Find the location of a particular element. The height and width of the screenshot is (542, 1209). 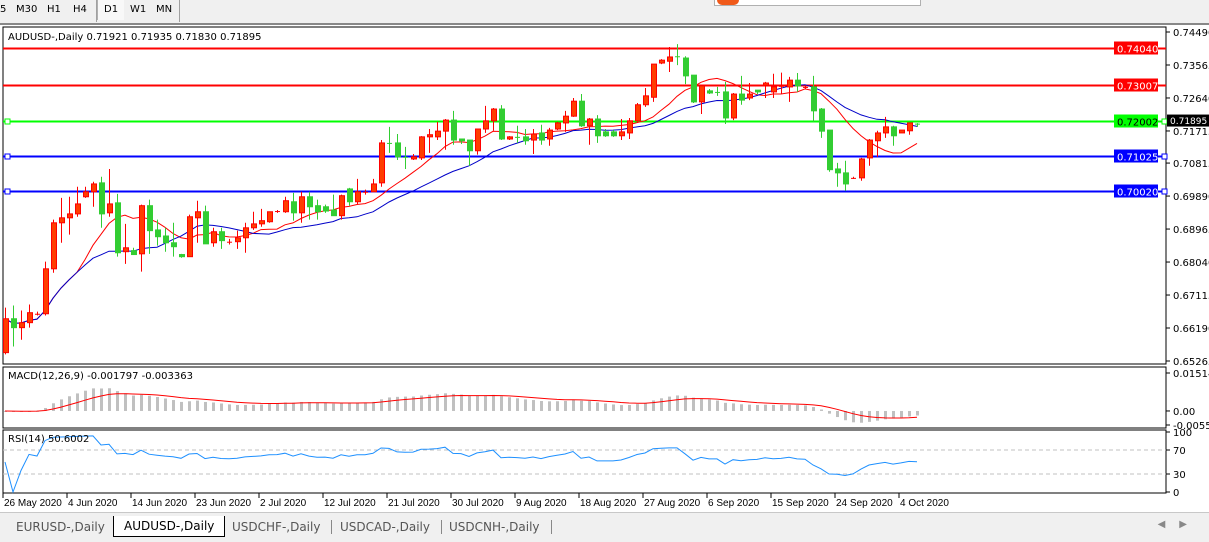

date-tick-label: 6 Sep 2020 is located at coordinates (734, 503).